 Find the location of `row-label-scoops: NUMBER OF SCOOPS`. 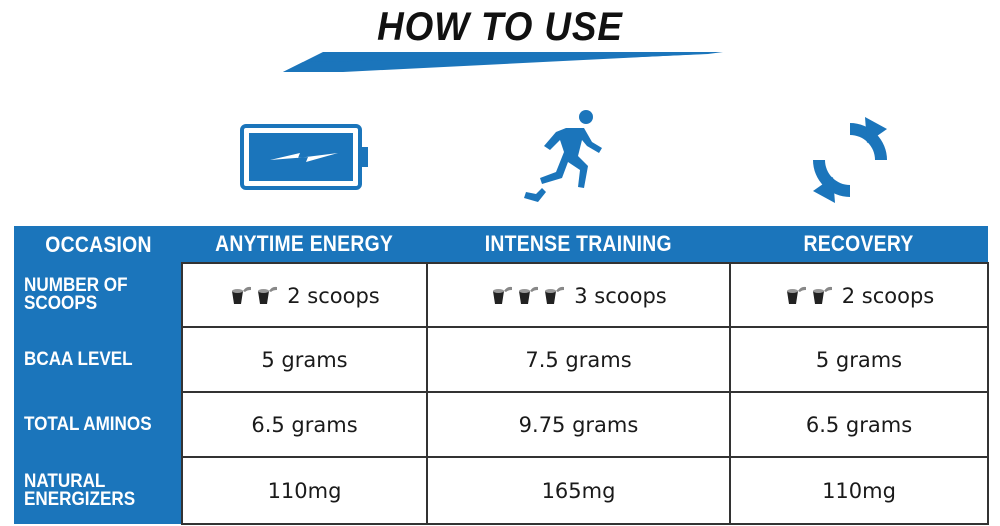

row-label-scoops: NUMBER OF SCOOPS is located at coordinates (98, 295).